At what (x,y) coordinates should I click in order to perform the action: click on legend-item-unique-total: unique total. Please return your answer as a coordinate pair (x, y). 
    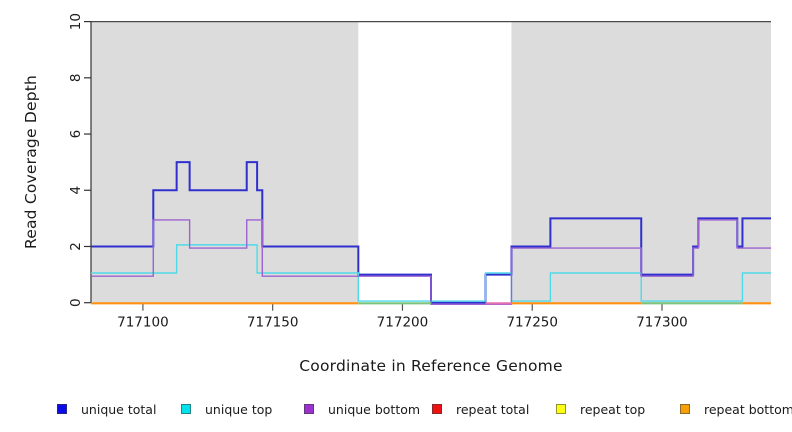
    Looking at the image, I should click on (106, 409).